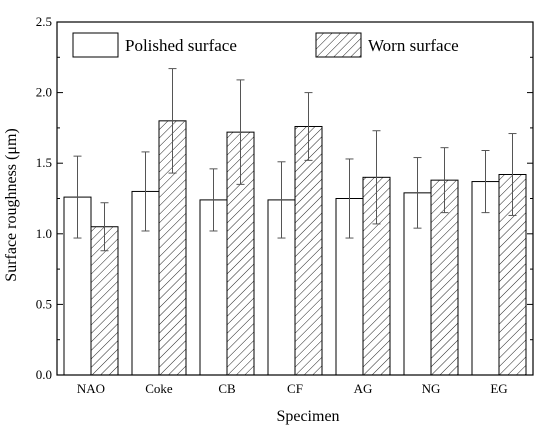  I want to click on y-tick-label: 2.5, so click(44, 21).